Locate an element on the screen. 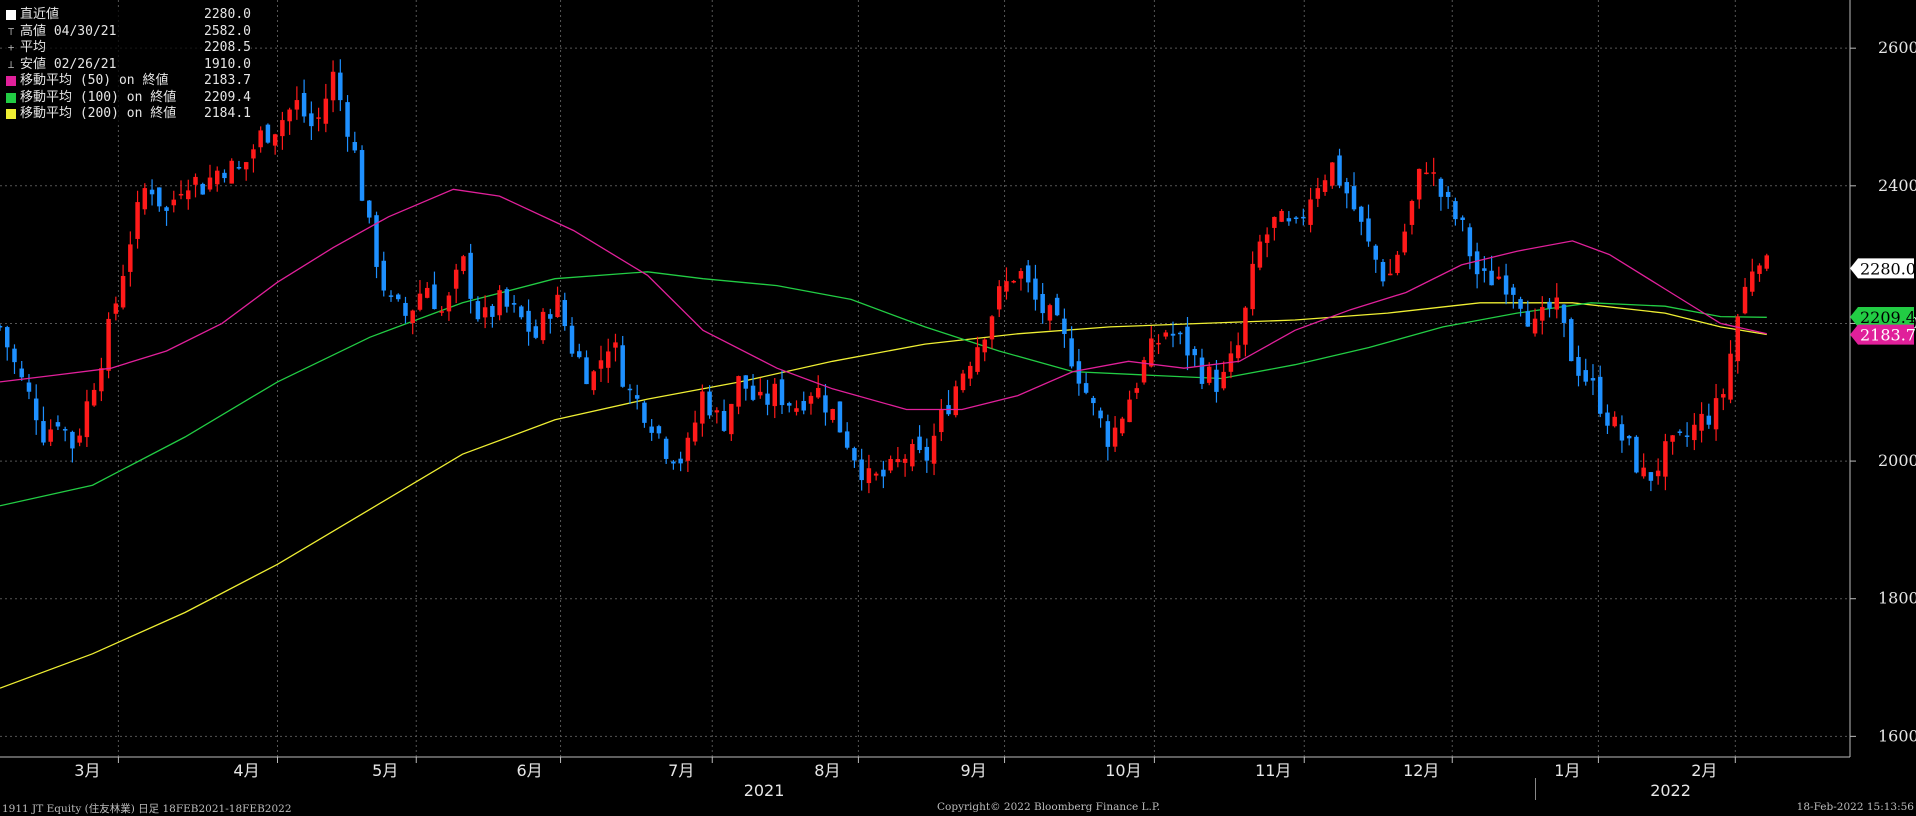 The height and width of the screenshot is (816, 1916). legend-row: 移動平均 (200) on 終値 2184.1 is located at coordinates (128, 114).